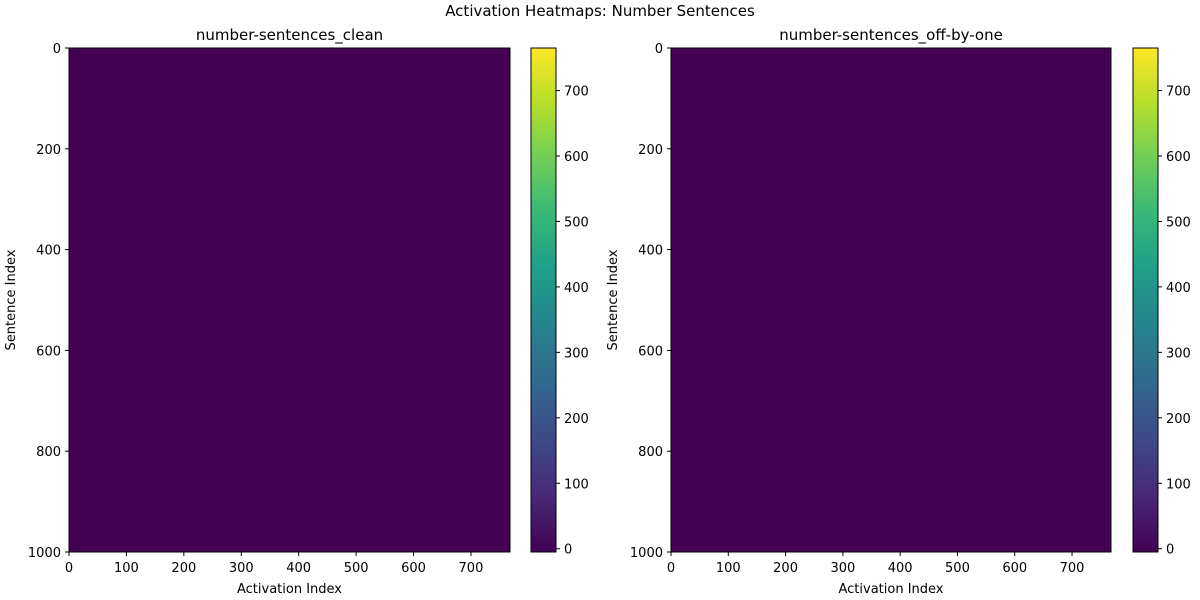 The width and height of the screenshot is (1200, 600). Describe the element at coordinates (289, 35) in the screenshot. I see `panel-title: number-sentences_clean` at that location.